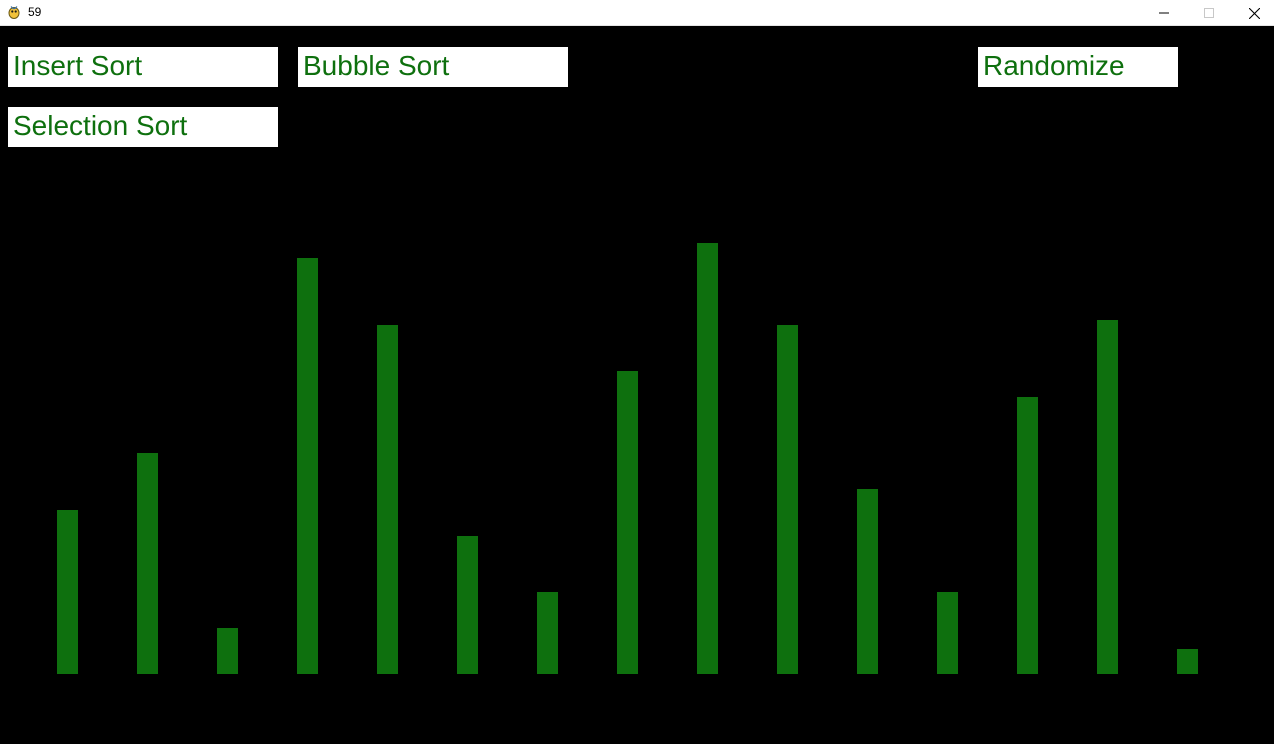  I want to click on window-title: 59, so click(35, 12).